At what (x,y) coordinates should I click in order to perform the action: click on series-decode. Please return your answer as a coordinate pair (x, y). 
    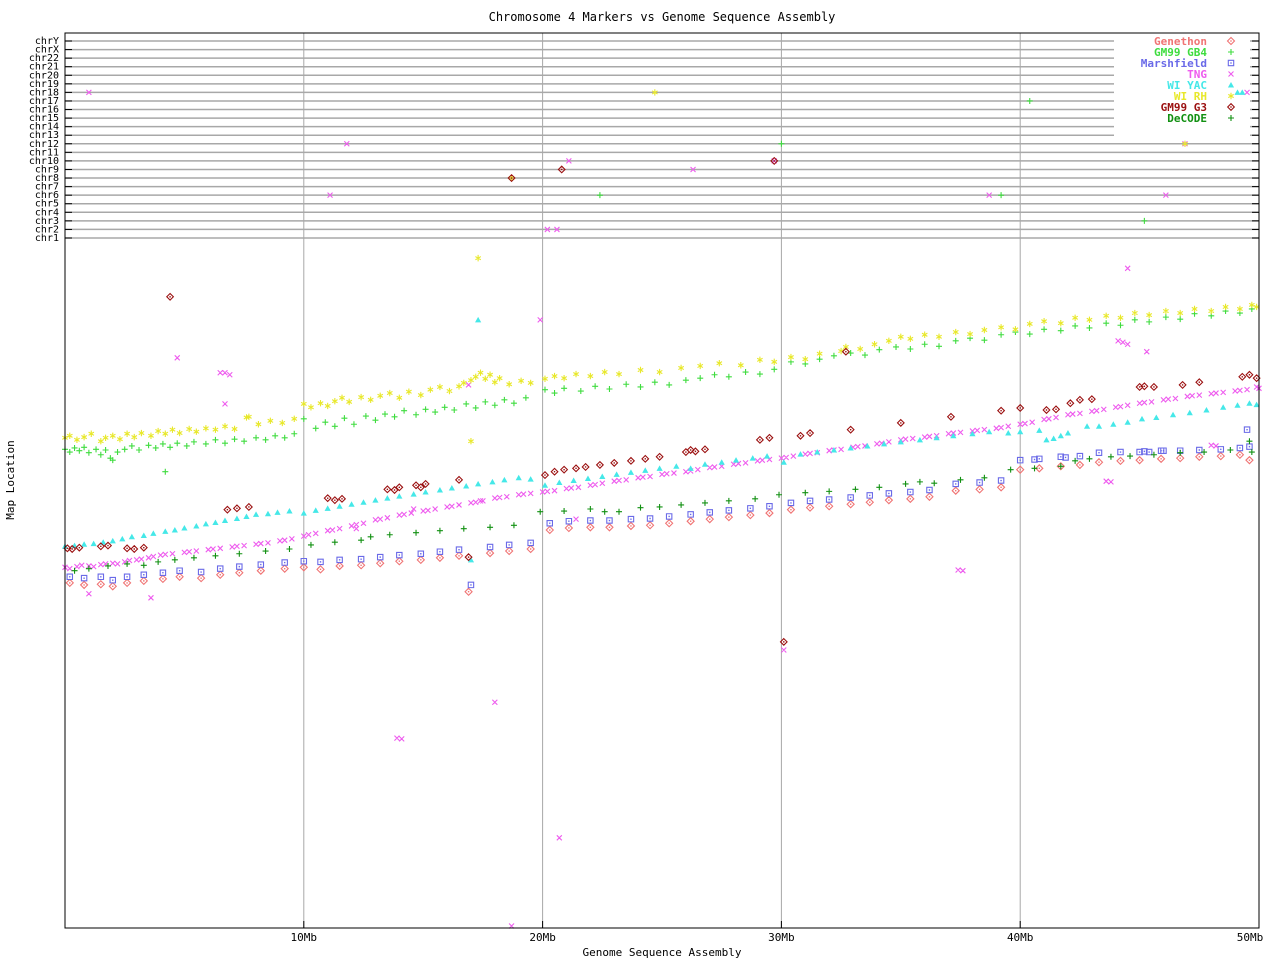
    Looking at the image, I should click on (663, 506).